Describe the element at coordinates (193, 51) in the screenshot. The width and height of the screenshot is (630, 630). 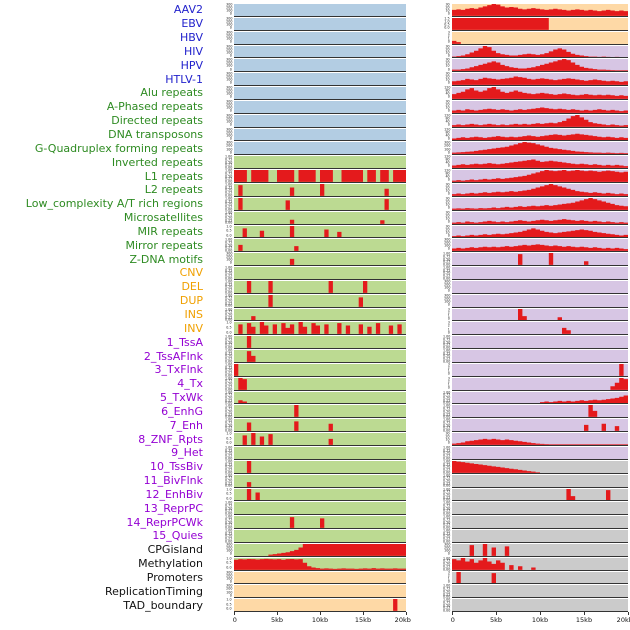
I see `row-label: HIV` at that location.